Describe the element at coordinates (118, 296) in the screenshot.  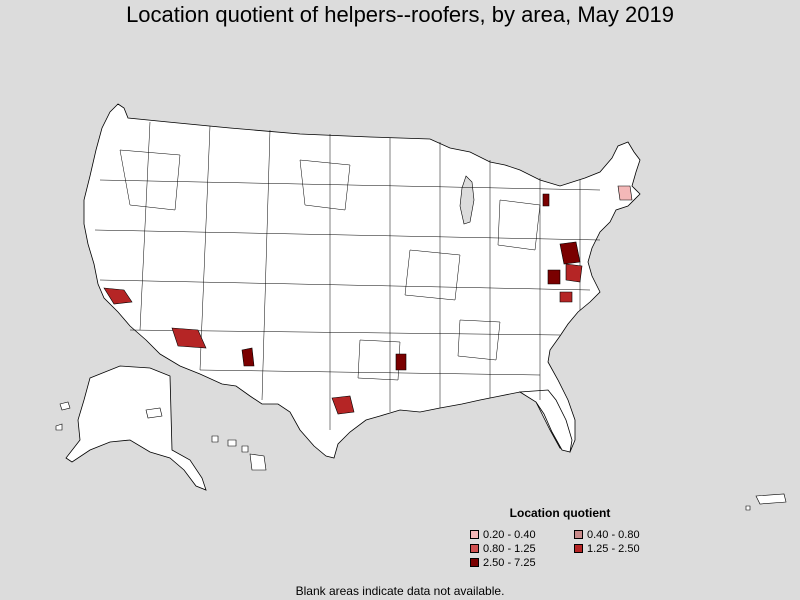
I see `area-southern-california` at that location.